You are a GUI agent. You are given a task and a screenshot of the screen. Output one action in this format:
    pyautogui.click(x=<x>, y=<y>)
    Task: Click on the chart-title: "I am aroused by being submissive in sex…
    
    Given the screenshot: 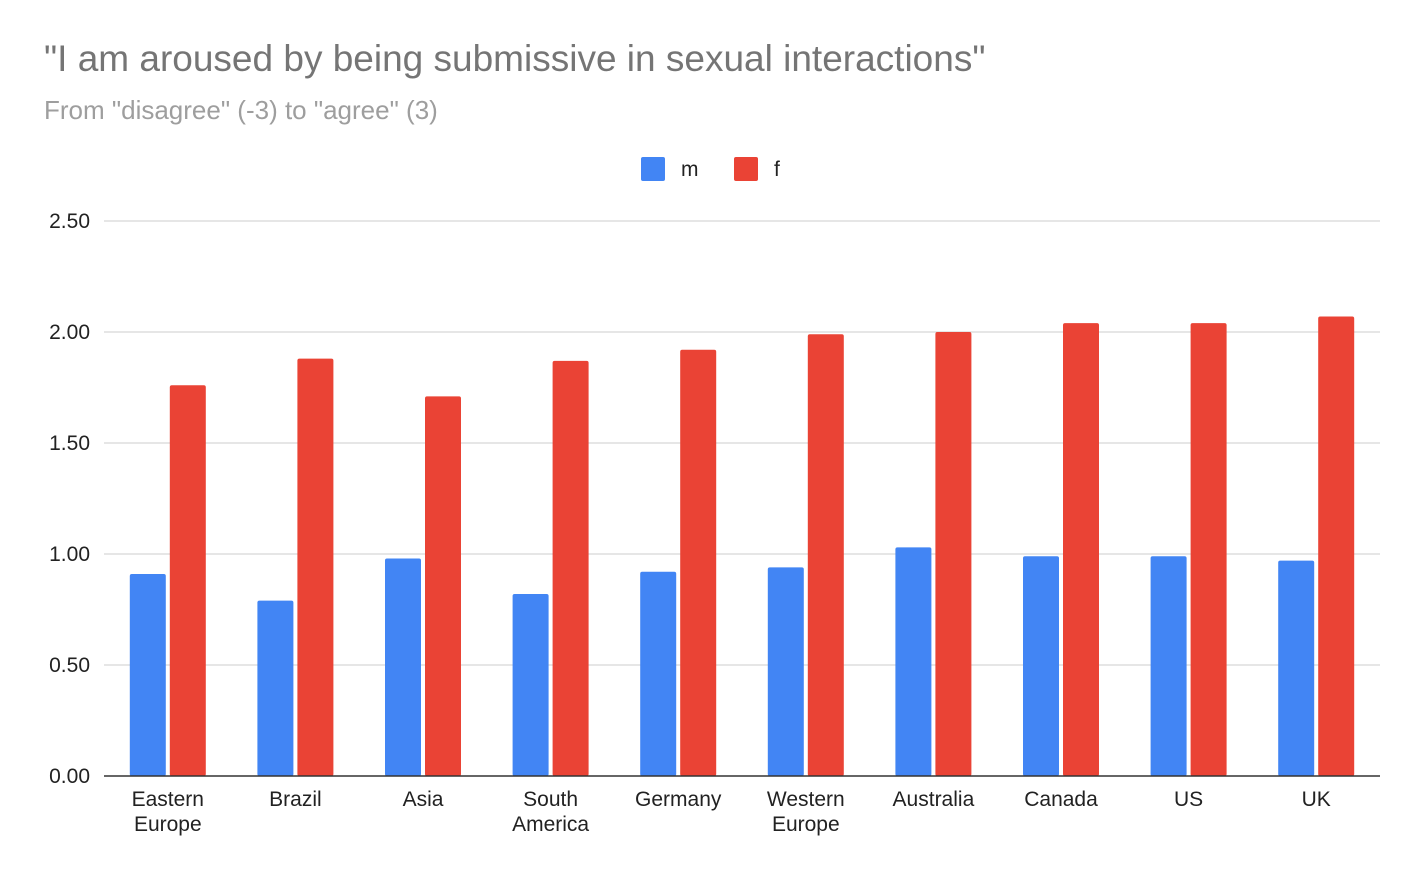 What is the action you would take?
    pyautogui.click(x=515, y=58)
    